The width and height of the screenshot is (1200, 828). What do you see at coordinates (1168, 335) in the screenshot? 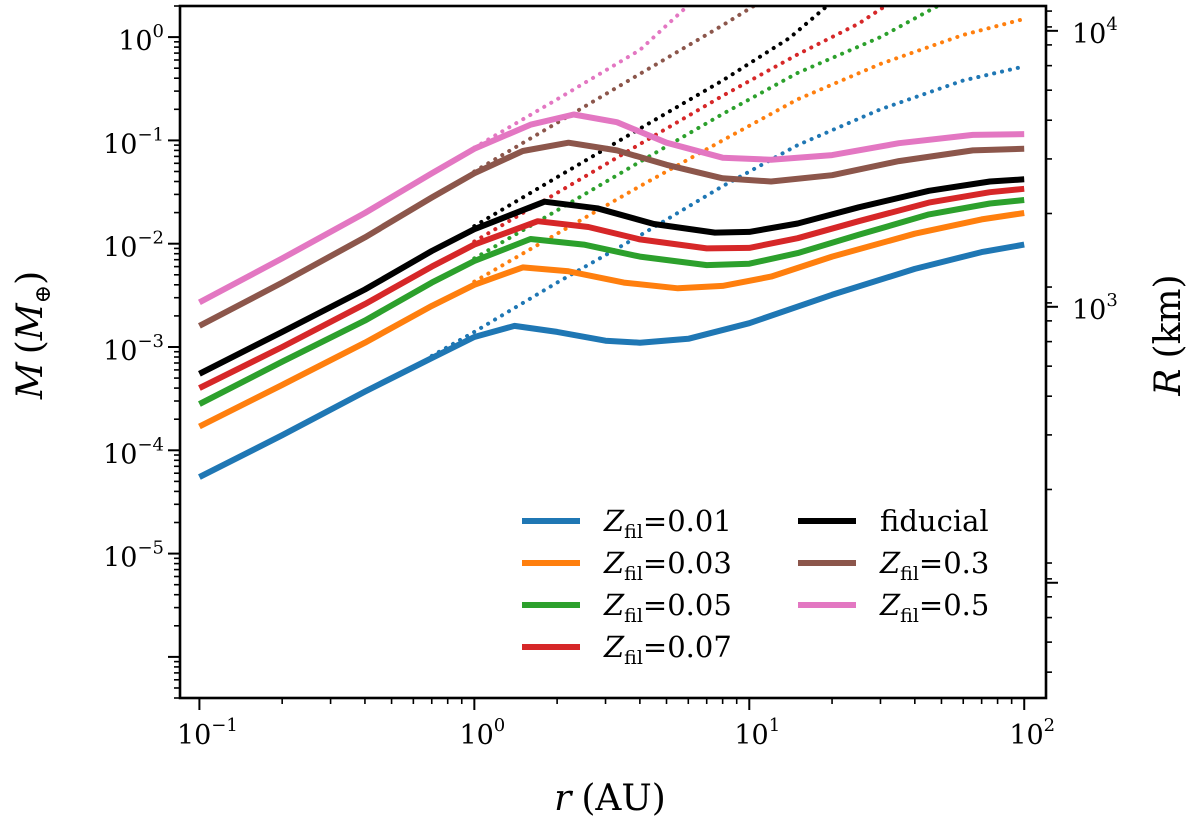
I see `y2-axis-label: R(km)` at bounding box center [1168, 335].